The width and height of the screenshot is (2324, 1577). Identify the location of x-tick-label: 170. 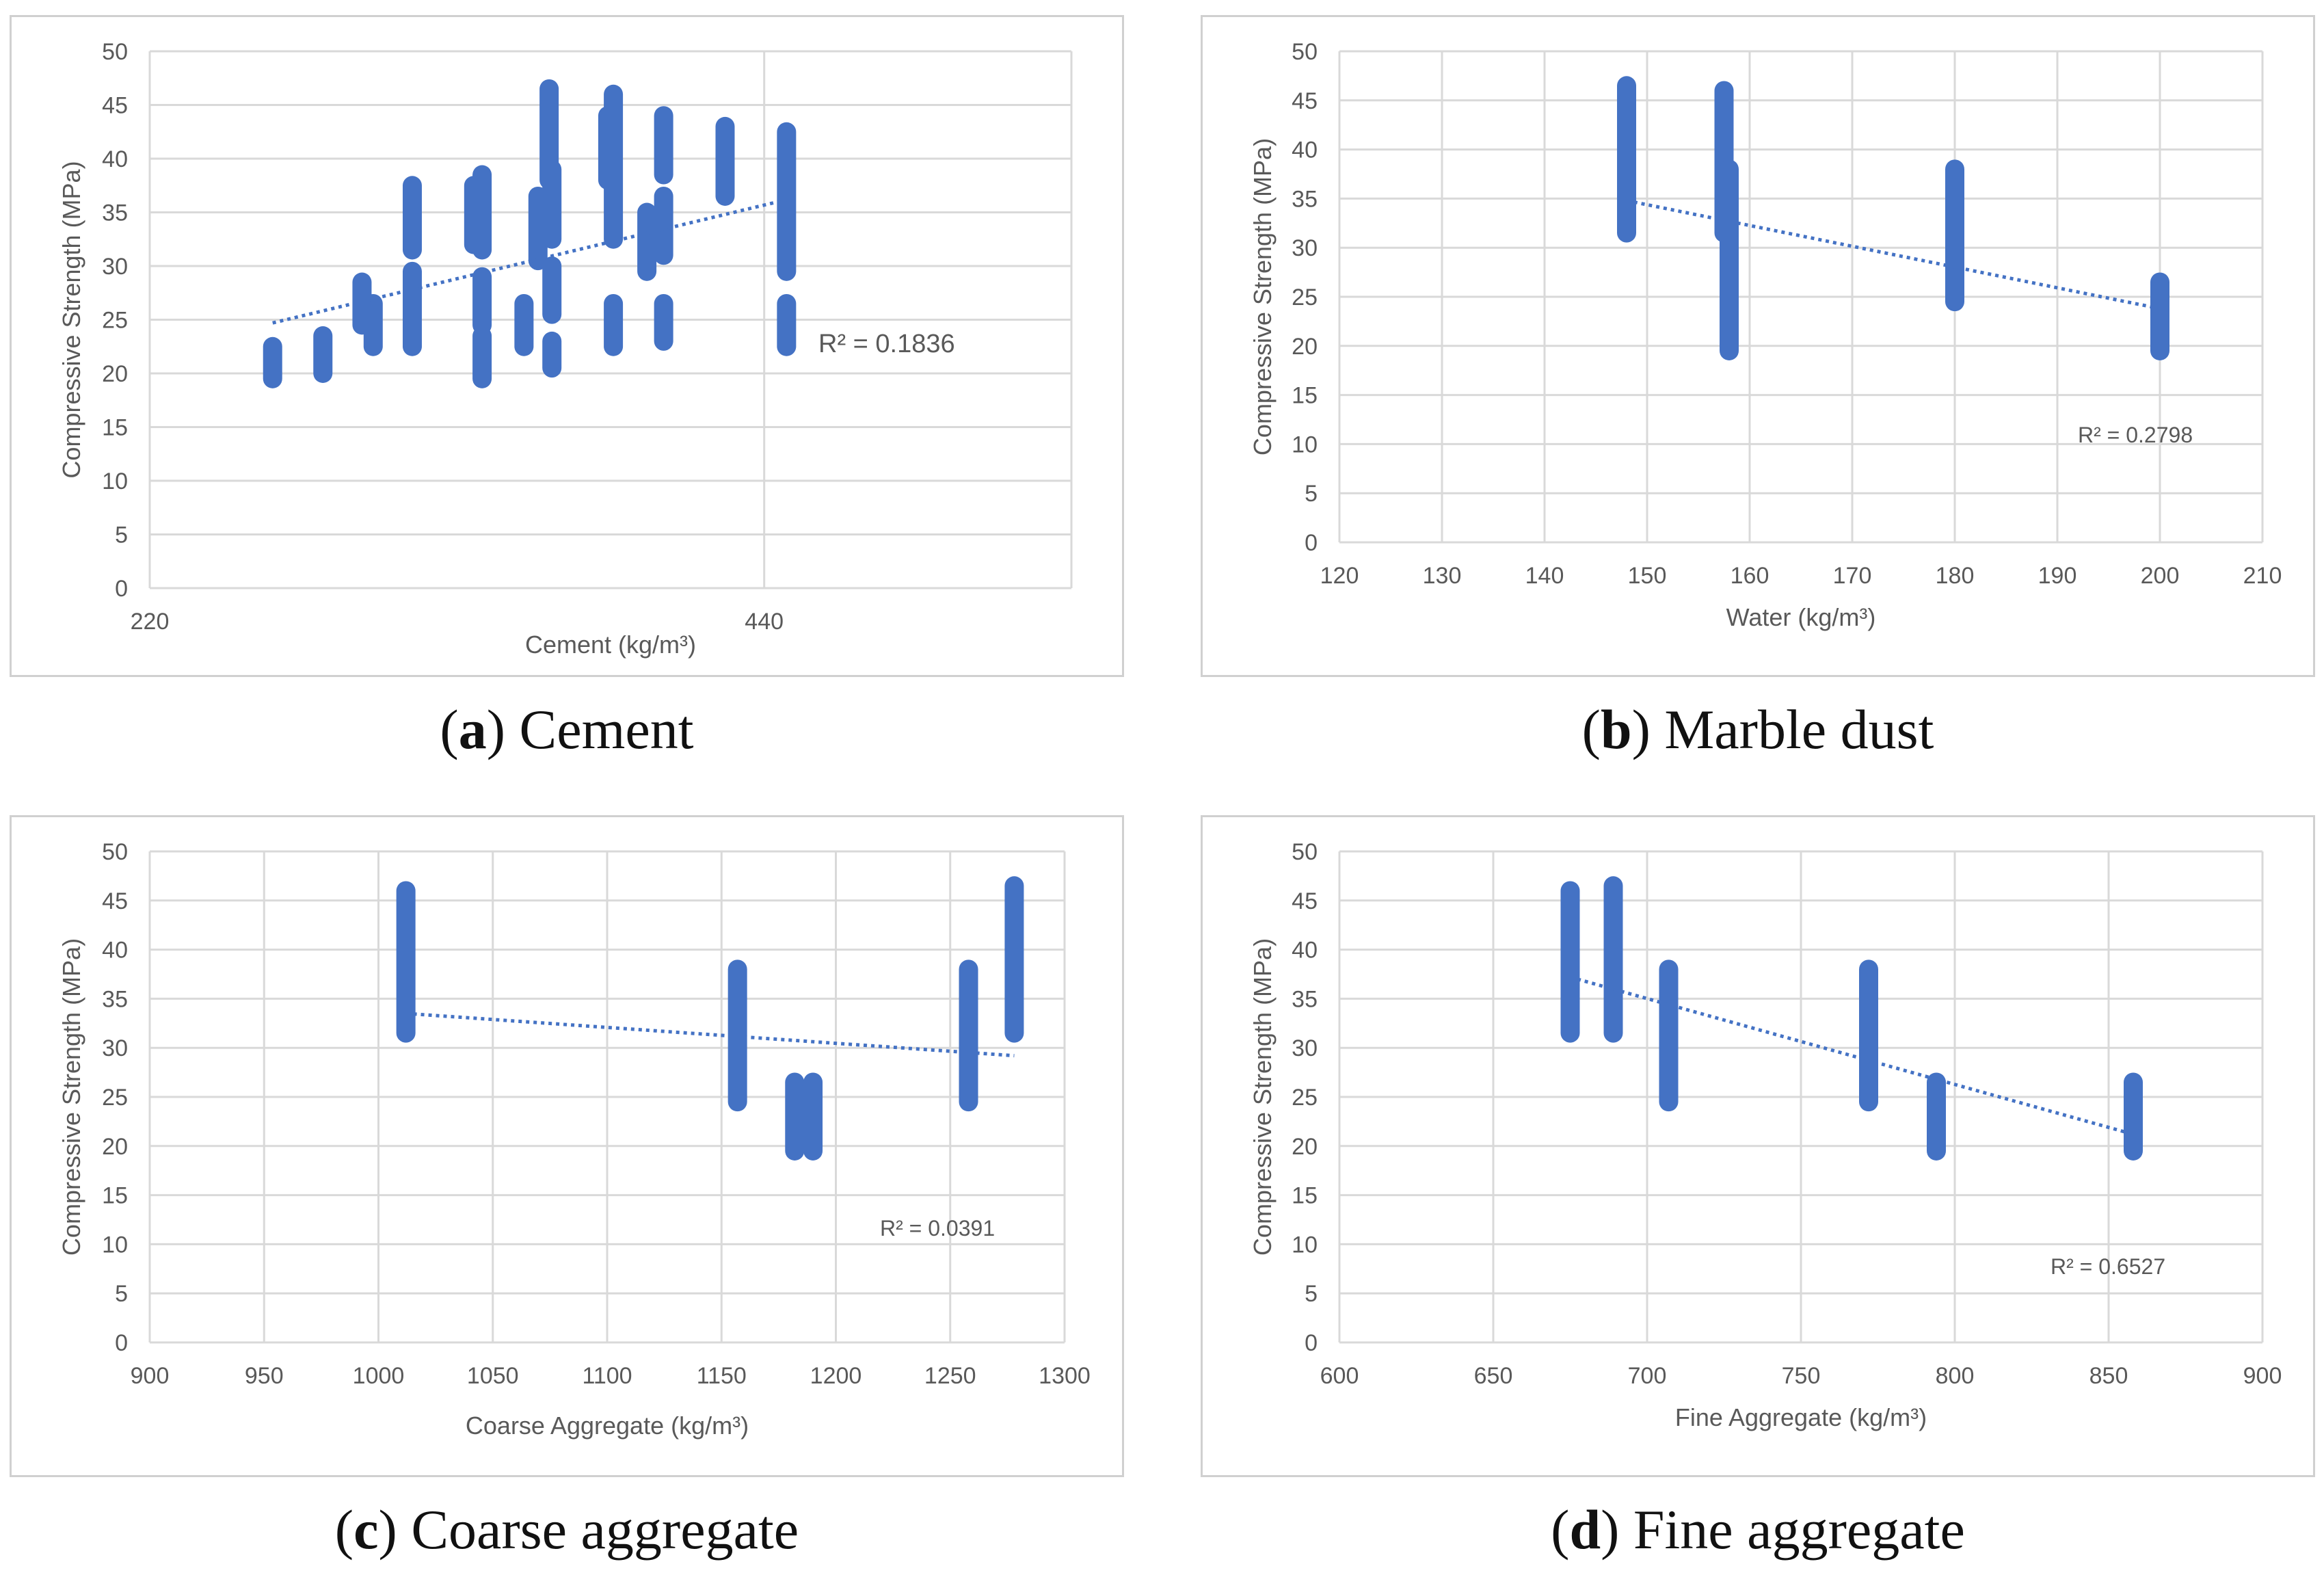
(1852, 576).